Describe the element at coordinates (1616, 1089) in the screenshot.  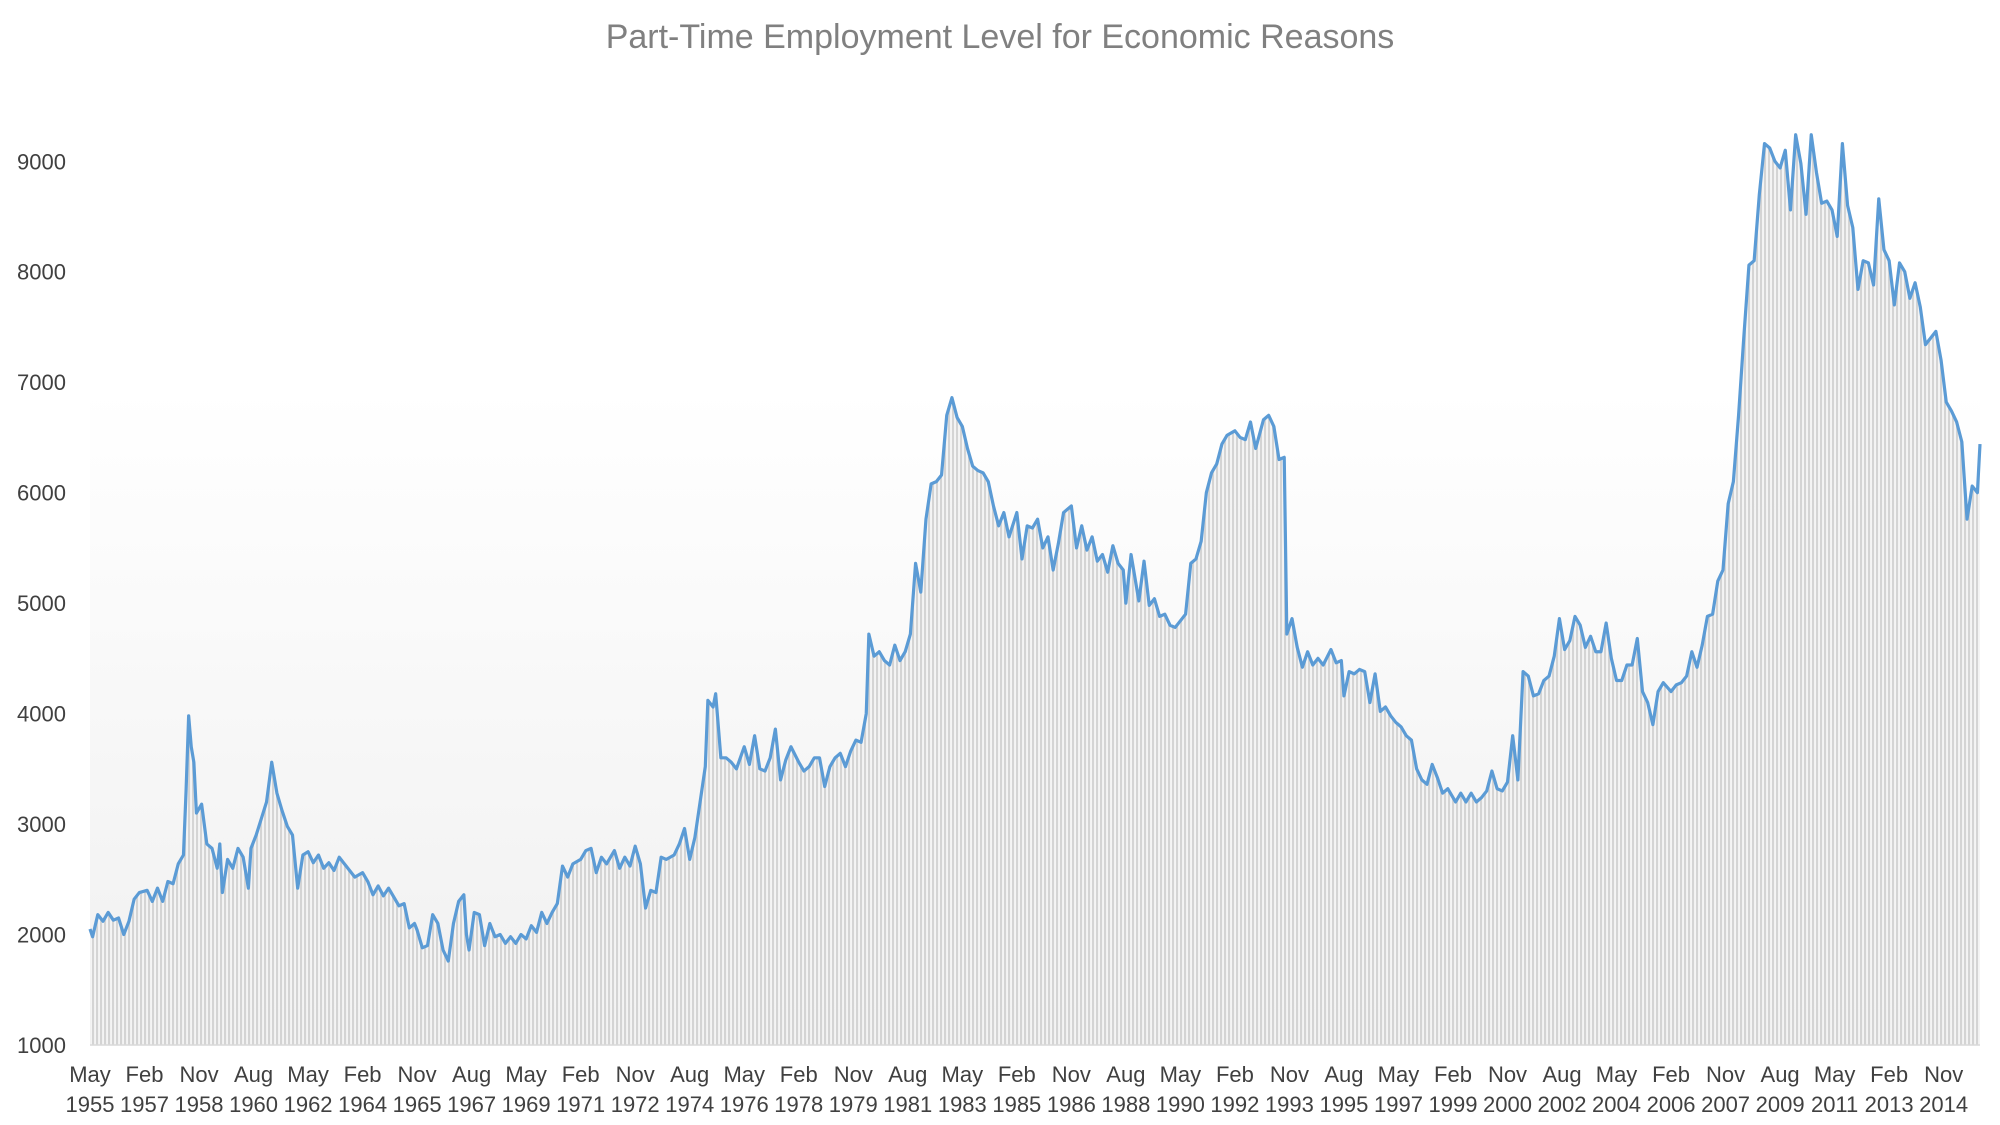
I see `x-tick-label: May 2004` at that location.